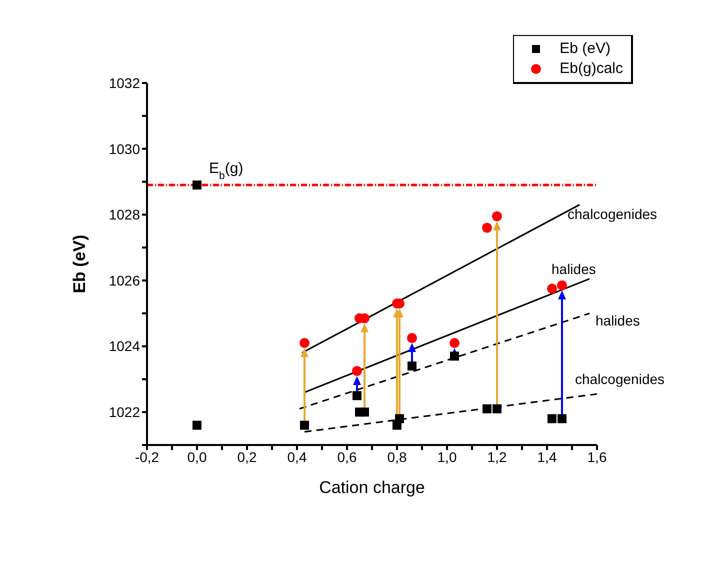  Describe the element at coordinates (547, 456) in the screenshot. I see `x-tick-label: 1,4` at that location.